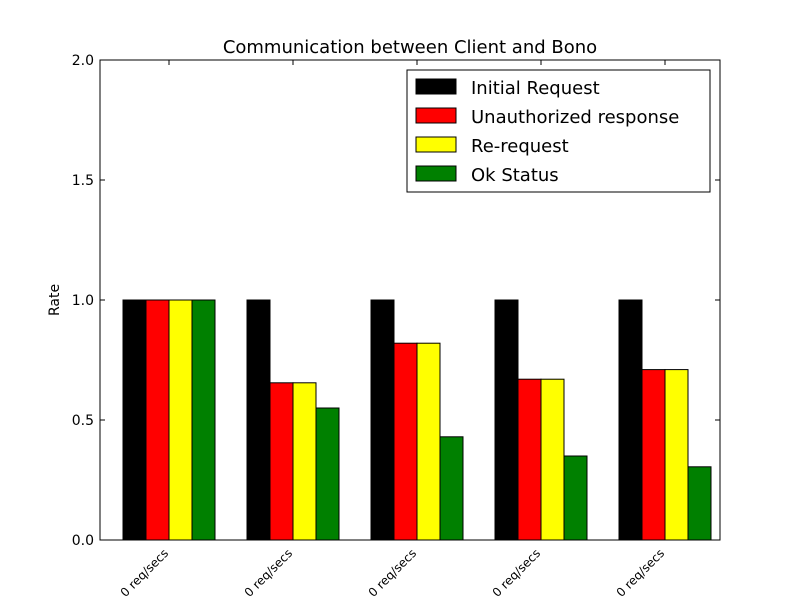 The image size is (800, 600). Describe the element at coordinates (535, 88) in the screenshot. I see `legend-label-1: Initial Request` at that location.